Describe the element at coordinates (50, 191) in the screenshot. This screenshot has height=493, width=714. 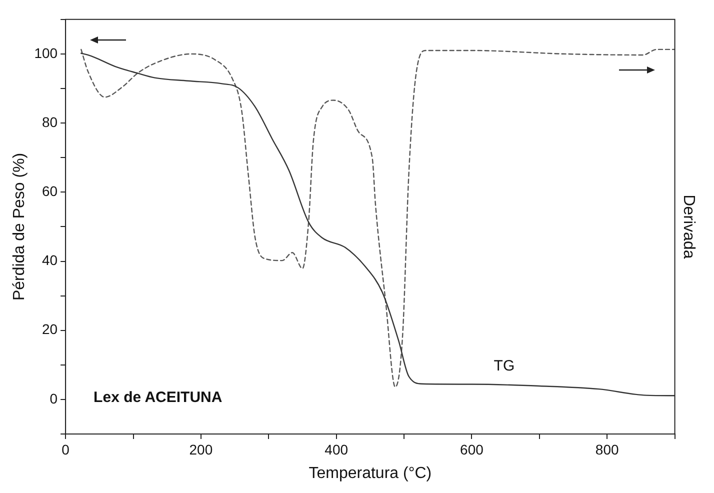
I see `y-tick-label: 60` at that location.